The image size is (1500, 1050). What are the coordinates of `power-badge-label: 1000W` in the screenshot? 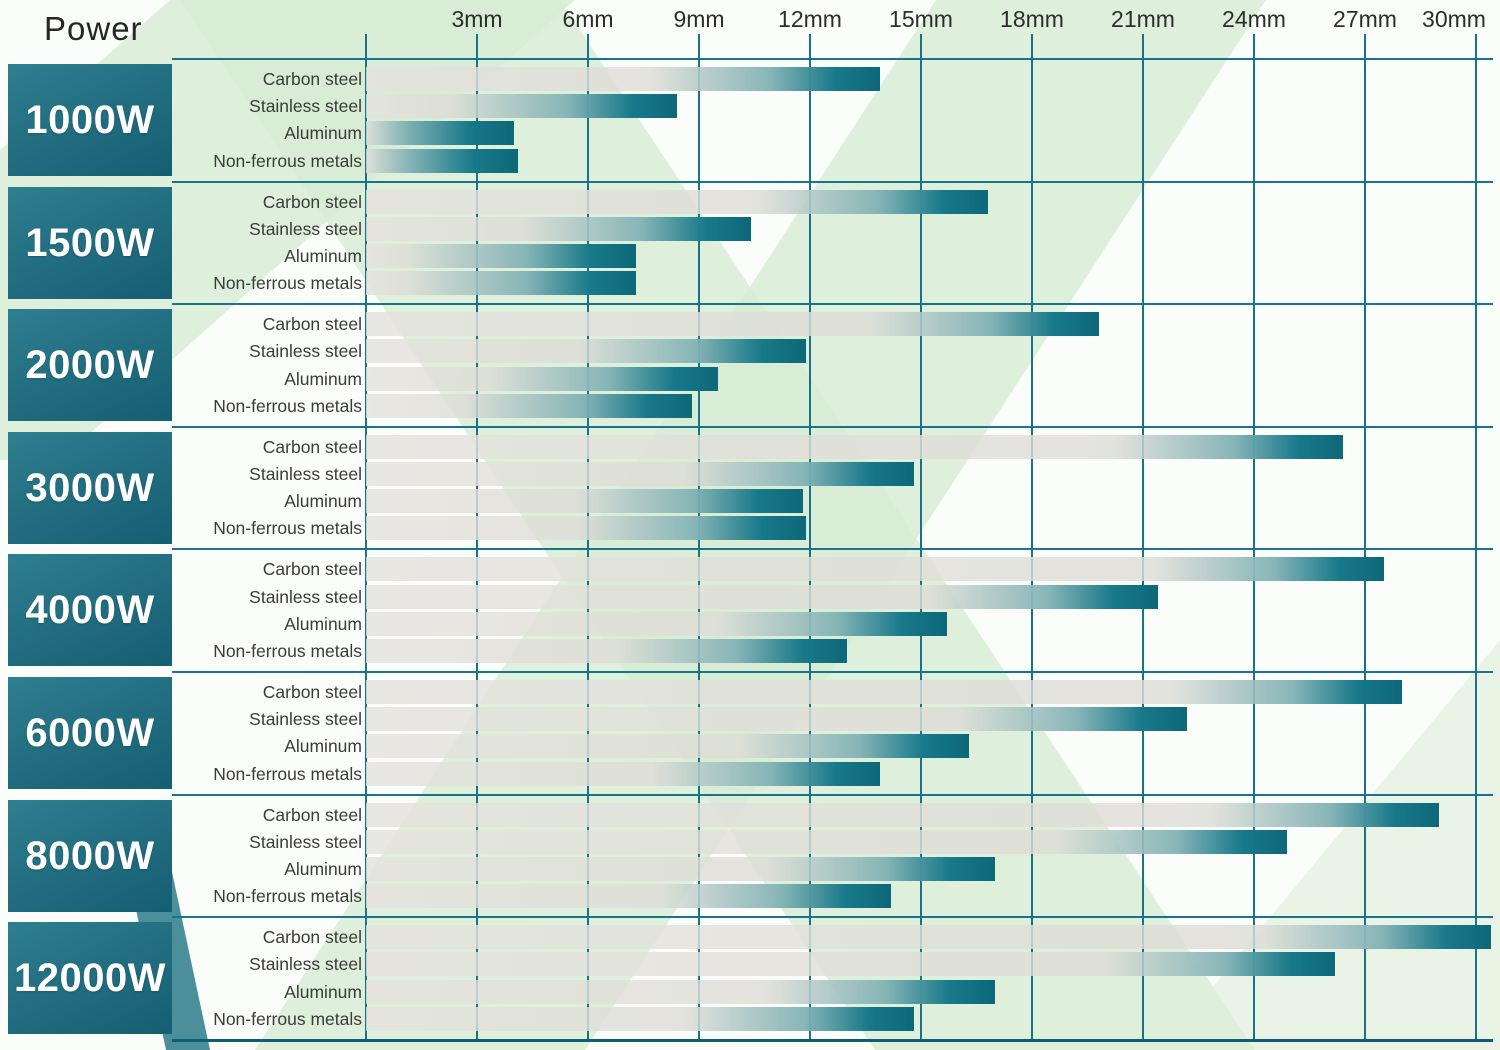 It's located at (90, 119).